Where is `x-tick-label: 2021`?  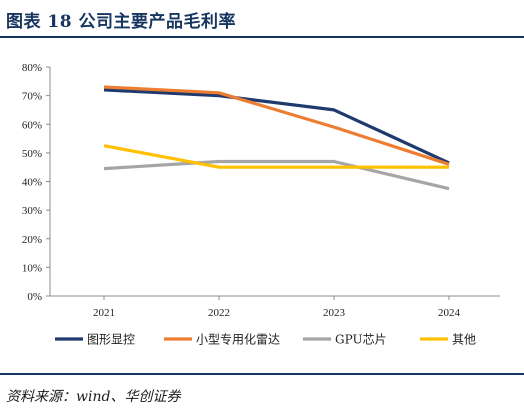 x-tick-label: 2021 is located at coordinates (104, 313).